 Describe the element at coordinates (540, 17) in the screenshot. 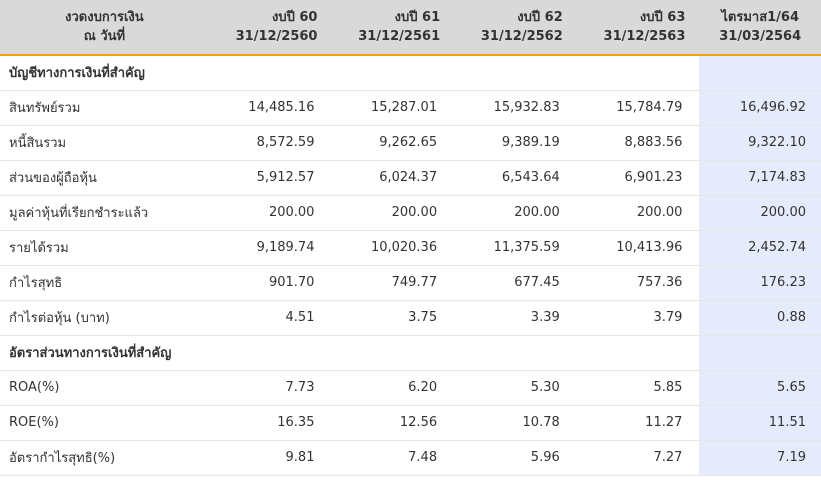

I see `period-name: งบปี 62` at that location.